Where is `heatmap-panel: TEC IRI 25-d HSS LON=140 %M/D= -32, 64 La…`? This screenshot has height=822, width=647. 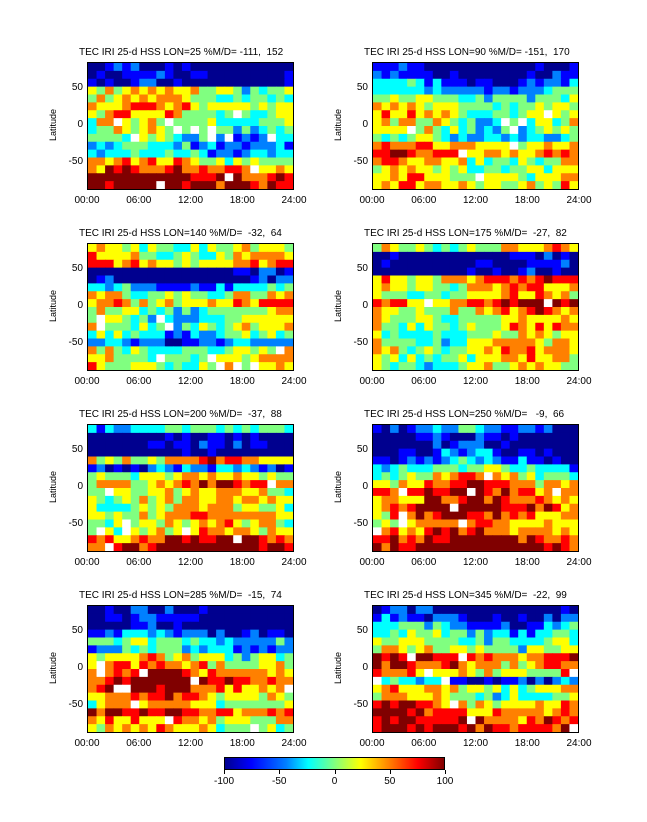 heatmap-panel: TEC IRI 25-d HSS LON=140 %M/D= -32, 64 La… is located at coordinates (177, 307).